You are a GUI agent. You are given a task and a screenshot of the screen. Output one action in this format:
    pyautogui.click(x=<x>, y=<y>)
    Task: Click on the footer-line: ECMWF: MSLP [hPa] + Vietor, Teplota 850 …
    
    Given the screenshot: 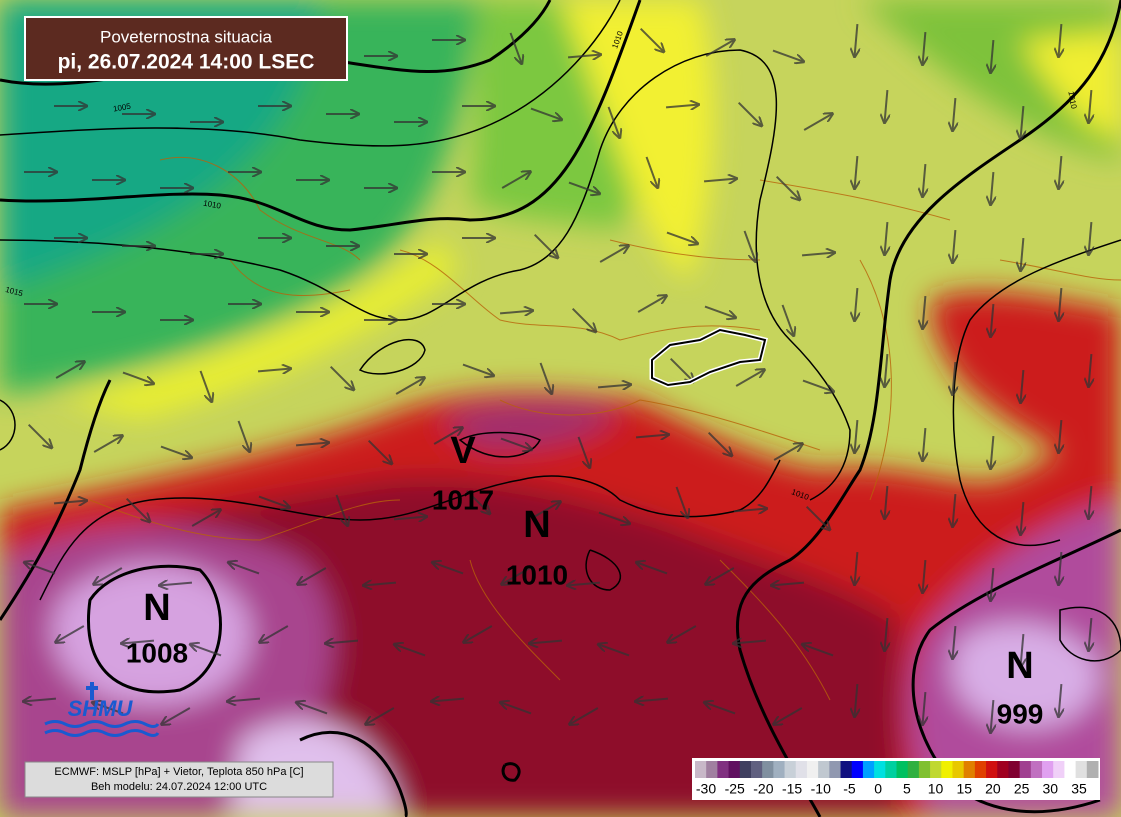 What is the action you would take?
    pyautogui.click(x=178, y=772)
    